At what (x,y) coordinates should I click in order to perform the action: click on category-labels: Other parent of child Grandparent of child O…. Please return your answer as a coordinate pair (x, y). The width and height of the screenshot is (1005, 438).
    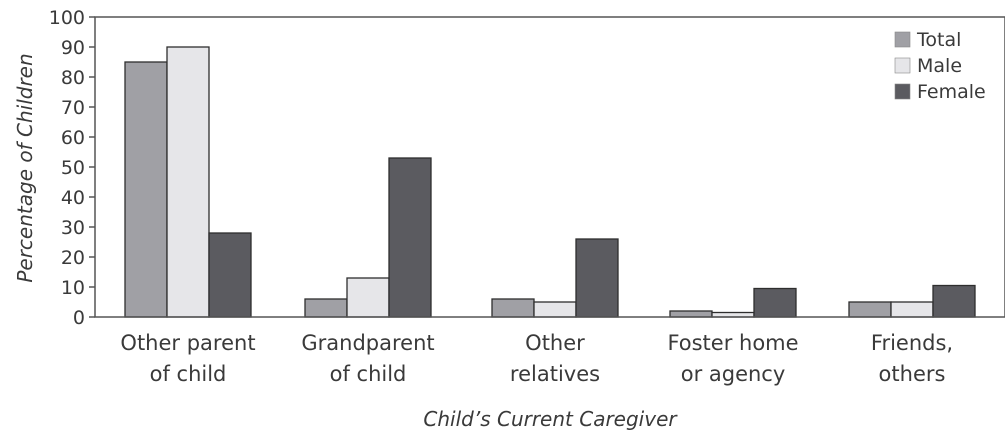
    Looking at the image, I should click on (536, 358).